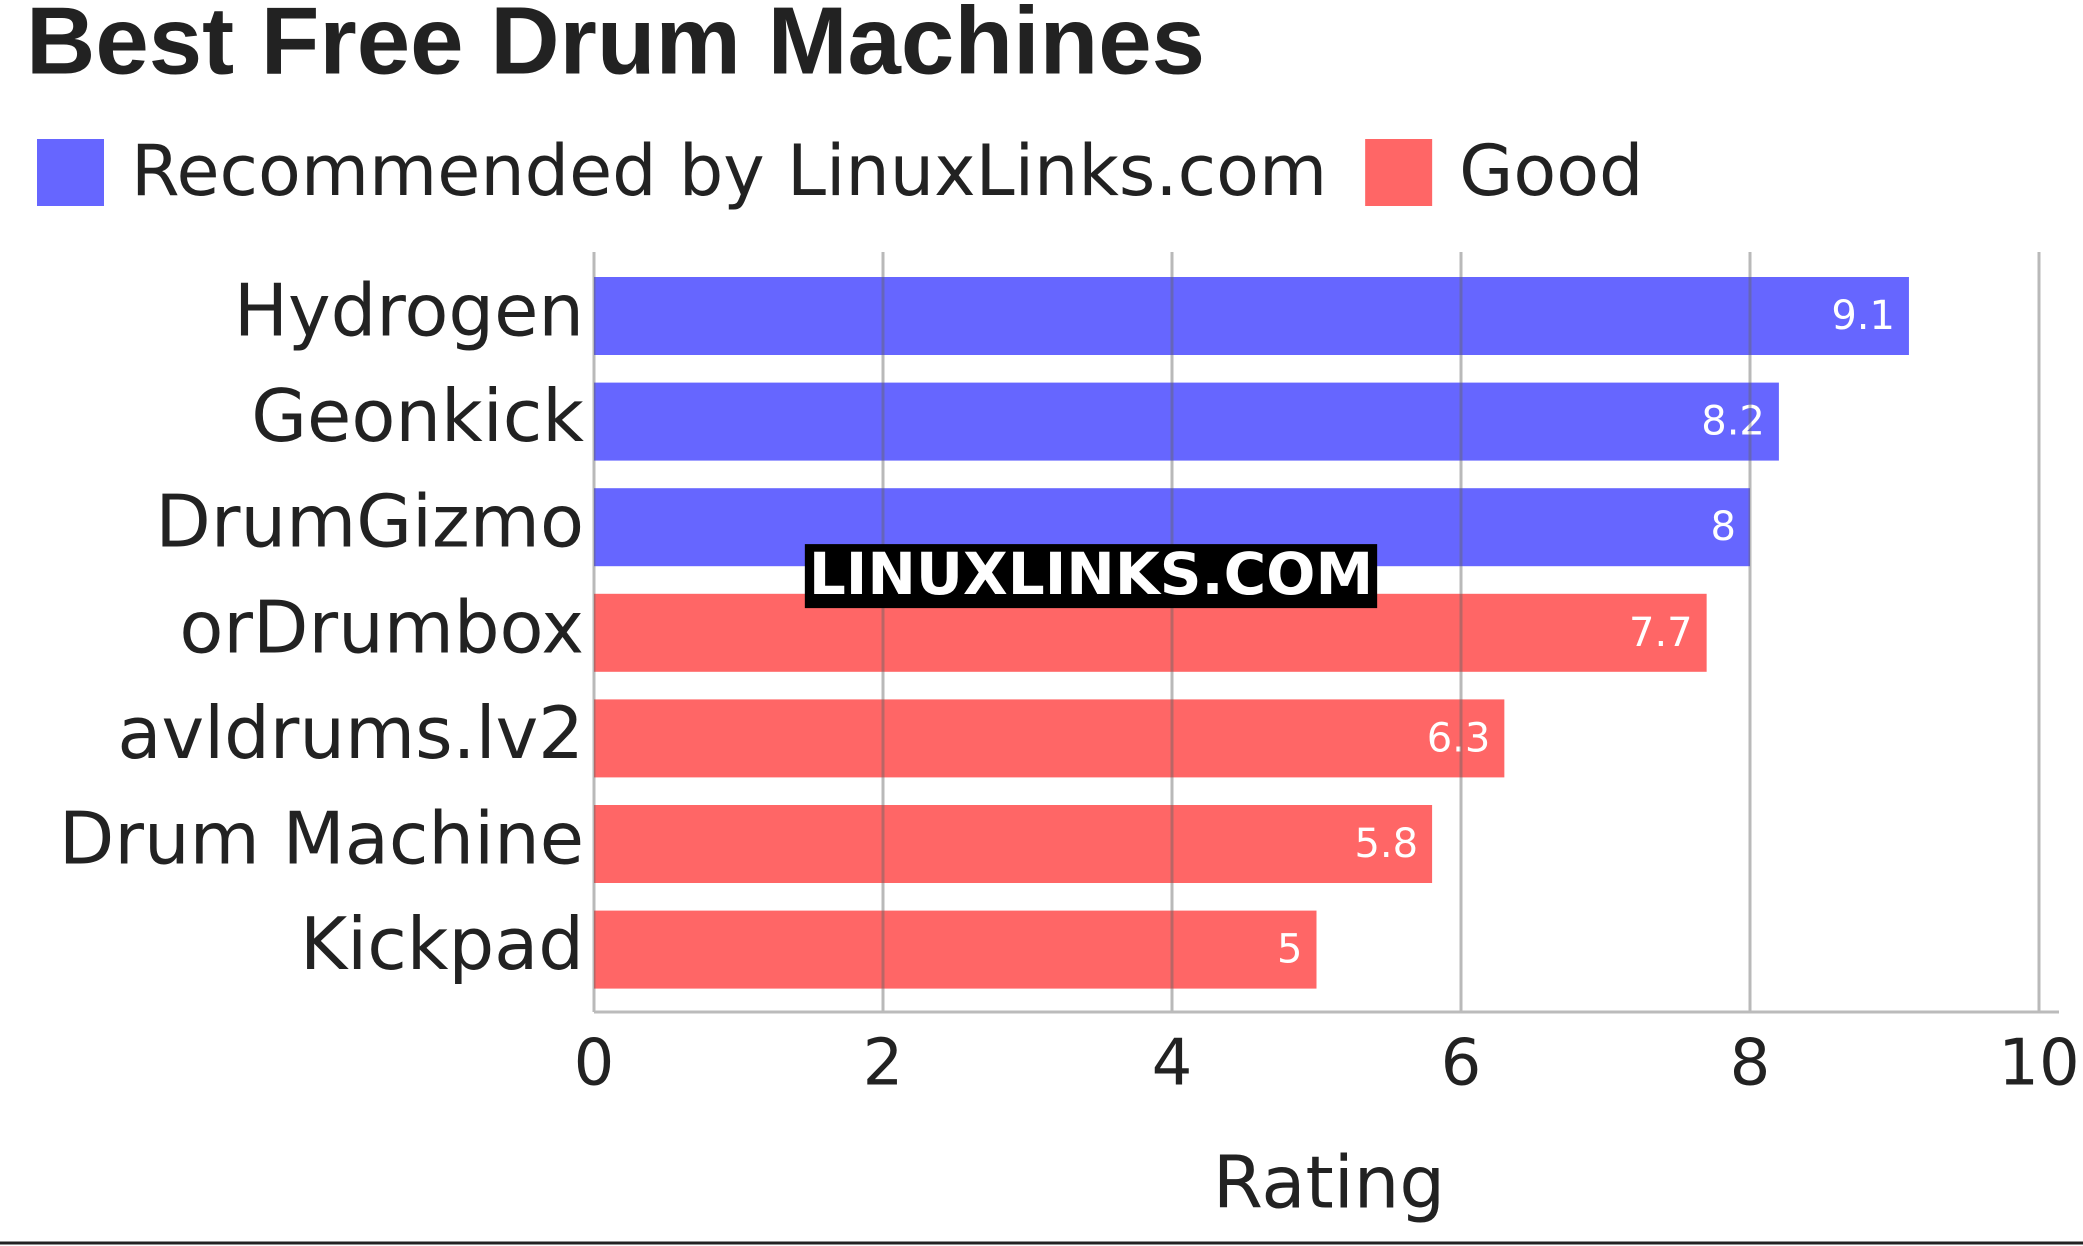  I want to click on watermark-bg, so click(1091, 576).